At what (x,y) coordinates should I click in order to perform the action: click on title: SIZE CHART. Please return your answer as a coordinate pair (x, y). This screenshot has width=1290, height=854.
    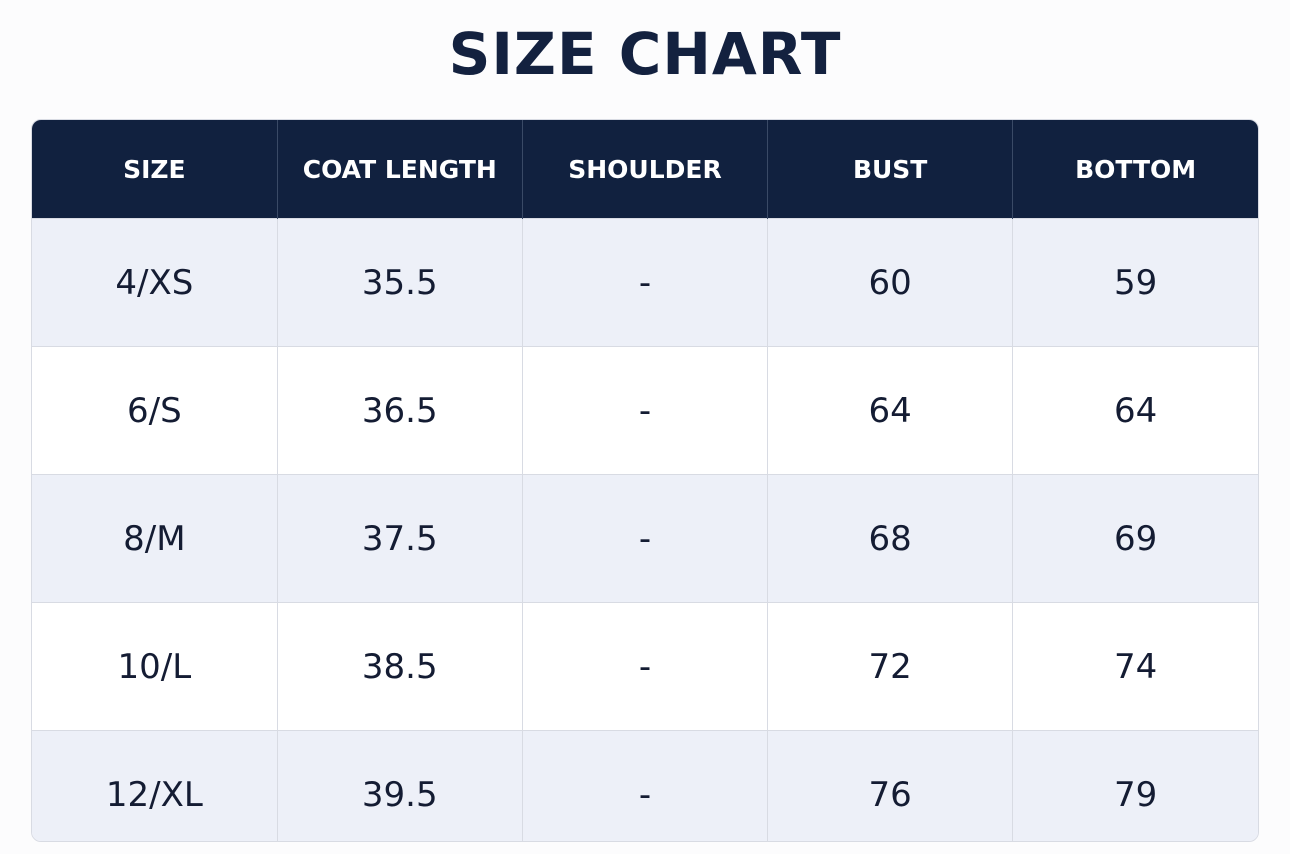
    Looking at the image, I should click on (645, 54).